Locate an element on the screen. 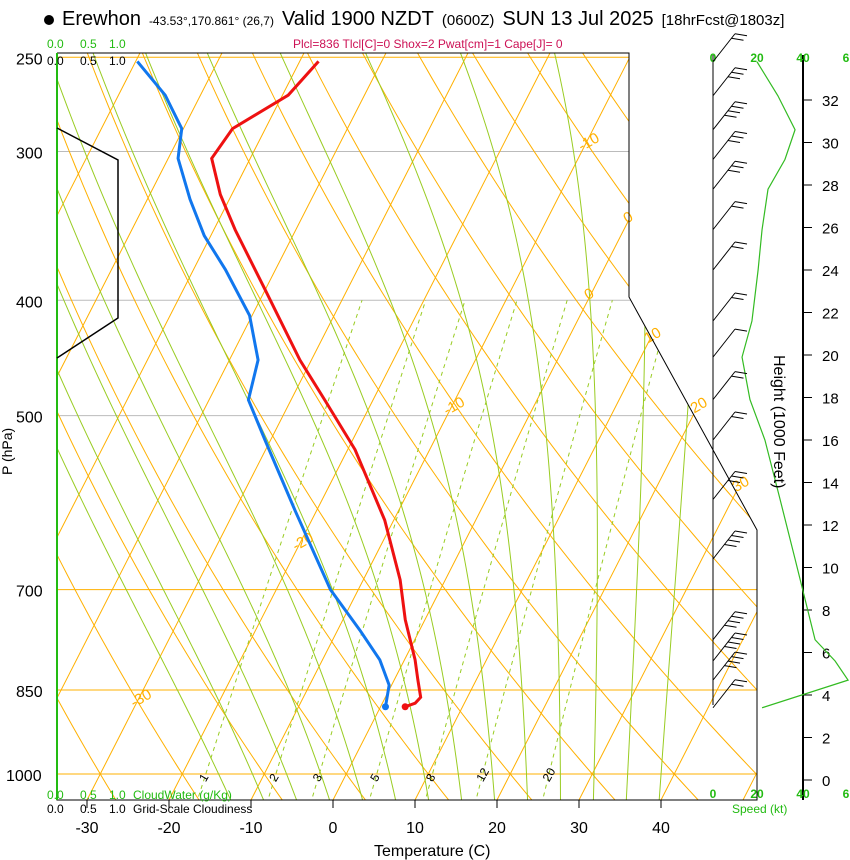 This screenshot has height=860, width=850. temperature-tick-label: 40 is located at coordinates (661, 828).